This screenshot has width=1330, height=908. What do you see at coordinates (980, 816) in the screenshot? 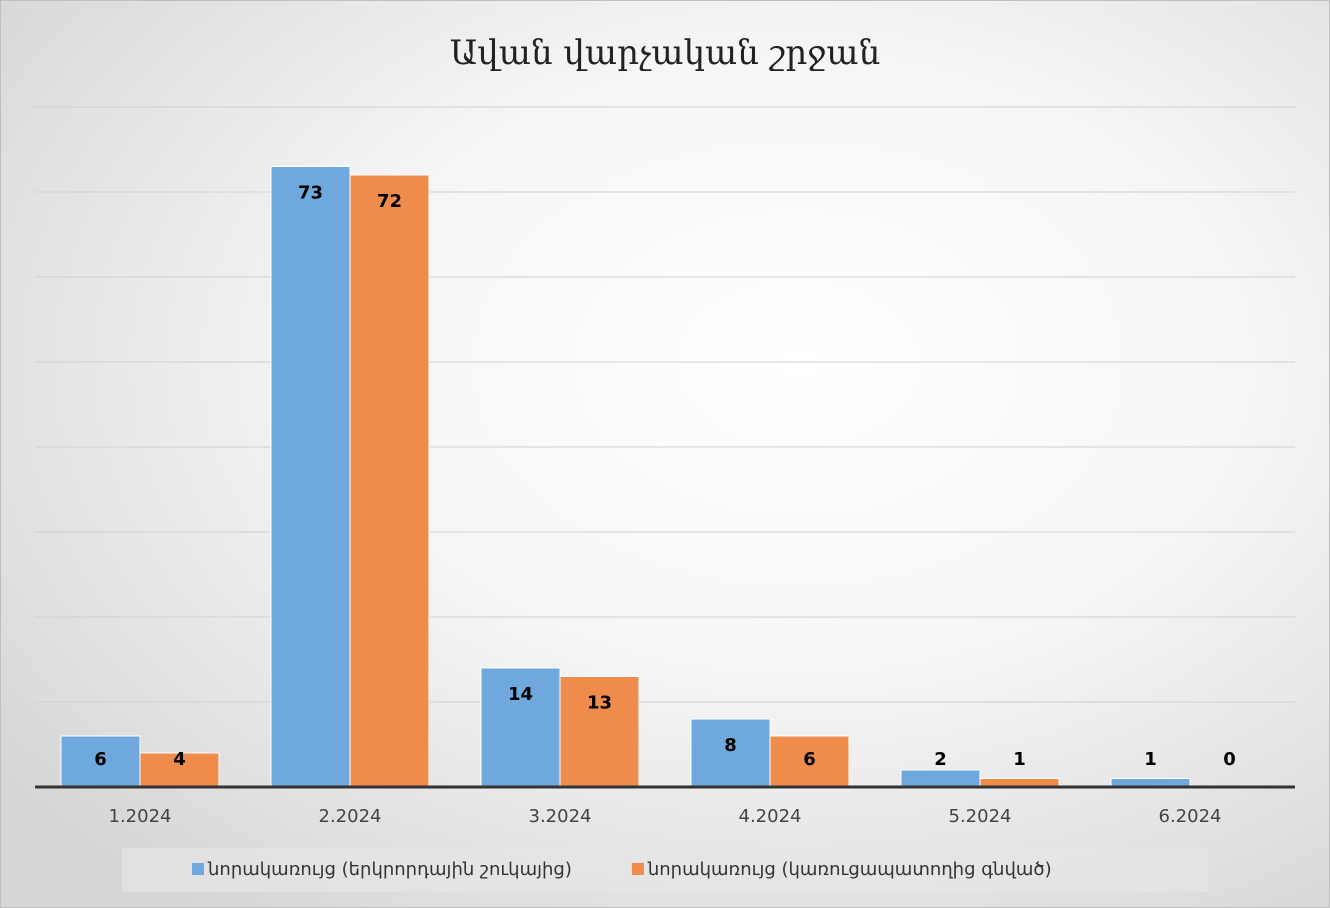
I see `x-tick-label: 5.2024` at bounding box center [980, 816].